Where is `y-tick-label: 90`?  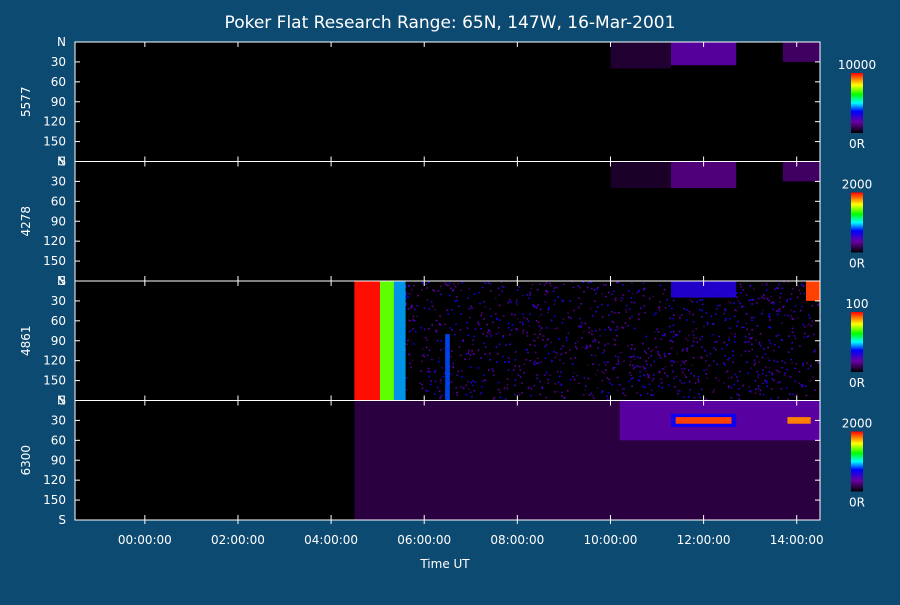
y-tick-label: 90 is located at coordinates (58, 102).